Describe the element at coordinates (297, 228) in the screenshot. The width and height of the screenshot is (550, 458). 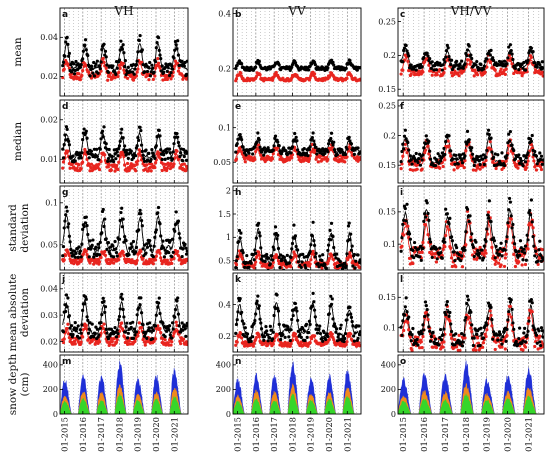
I see `panel-frame` at that location.